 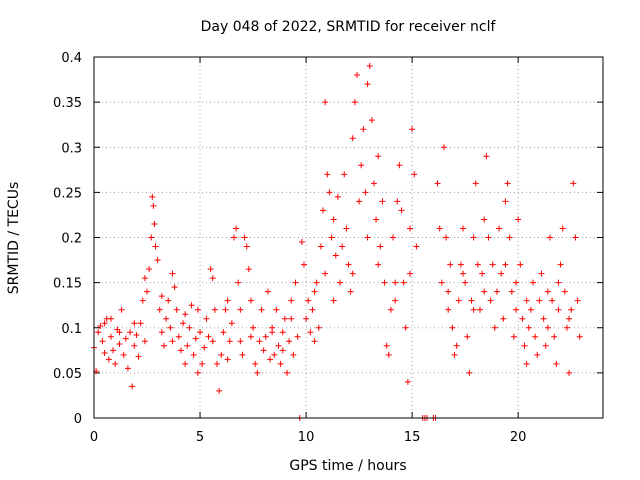 I want to click on y-tick-label: 0.2, so click(x=71, y=239).